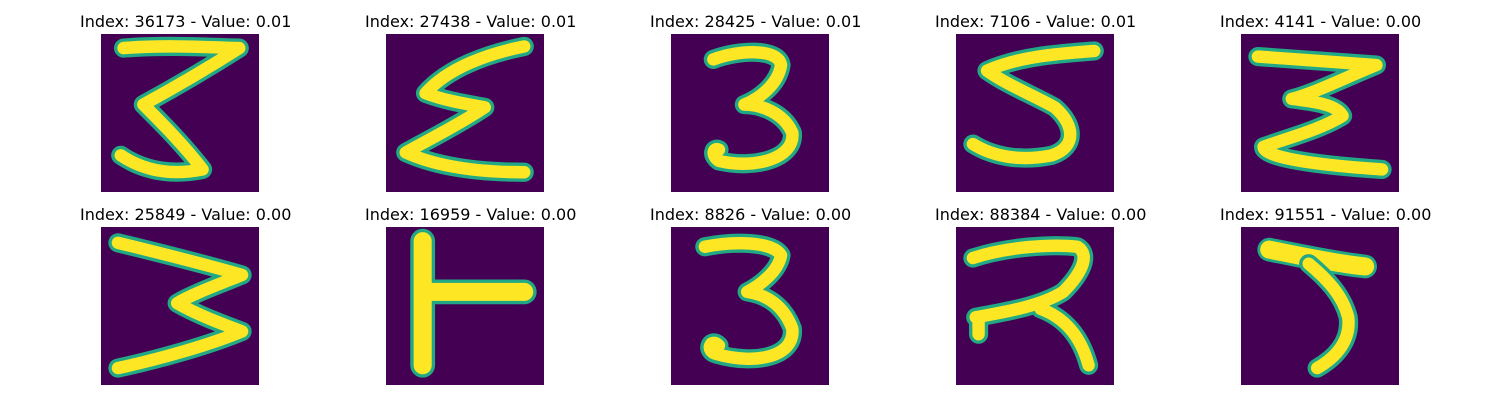  I want to click on panel-title: Index: 91551 - Value: 0.00, so click(1326, 214).